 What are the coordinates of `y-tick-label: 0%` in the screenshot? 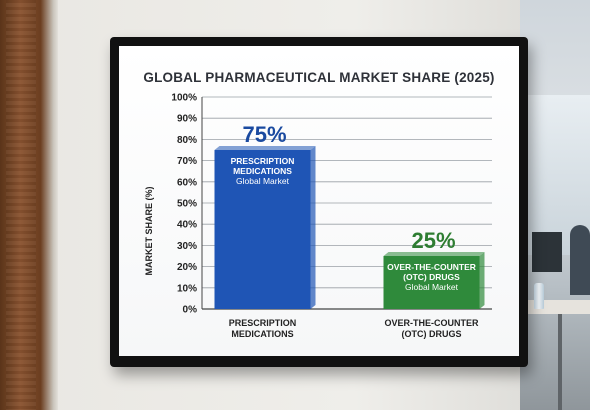 It's located at (190, 310).